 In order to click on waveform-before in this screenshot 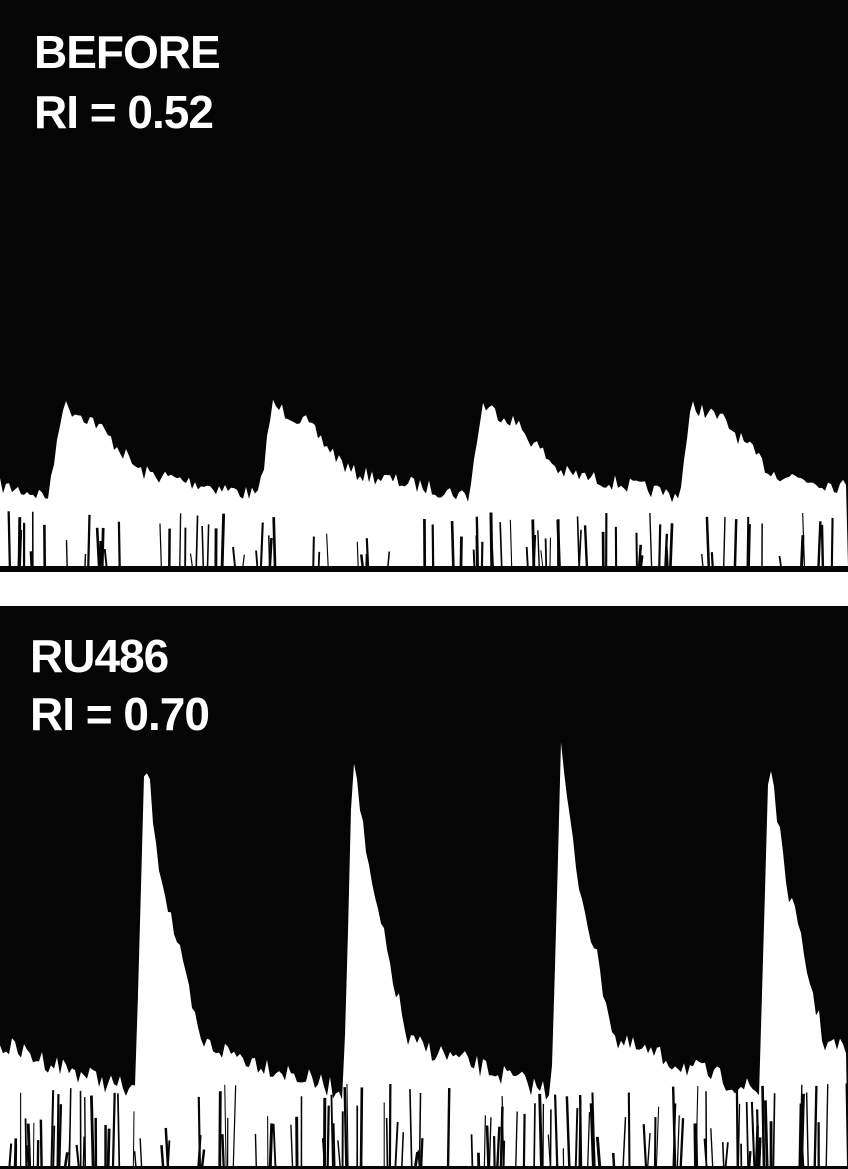, I will do `click(424, 483)`.